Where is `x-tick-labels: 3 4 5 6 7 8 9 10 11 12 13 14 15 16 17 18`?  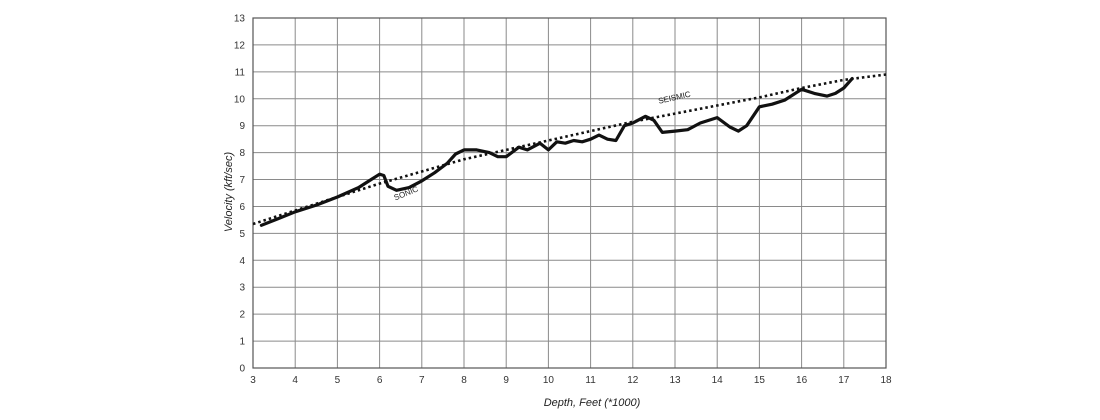 x-tick-labels: 3 4 5 6 7 8 9 10 11 12 13 14 15 16 17 18 is located at coordinates (571, 380).